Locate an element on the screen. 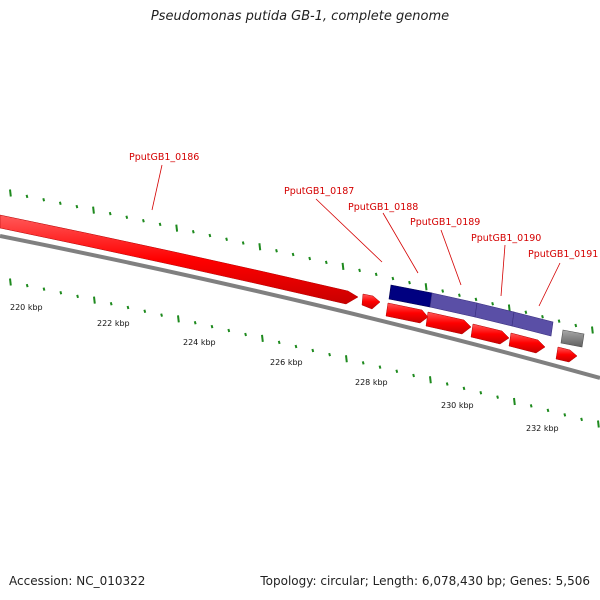  scale-label-228: 228 kbp is located at coordinates (371, 382).